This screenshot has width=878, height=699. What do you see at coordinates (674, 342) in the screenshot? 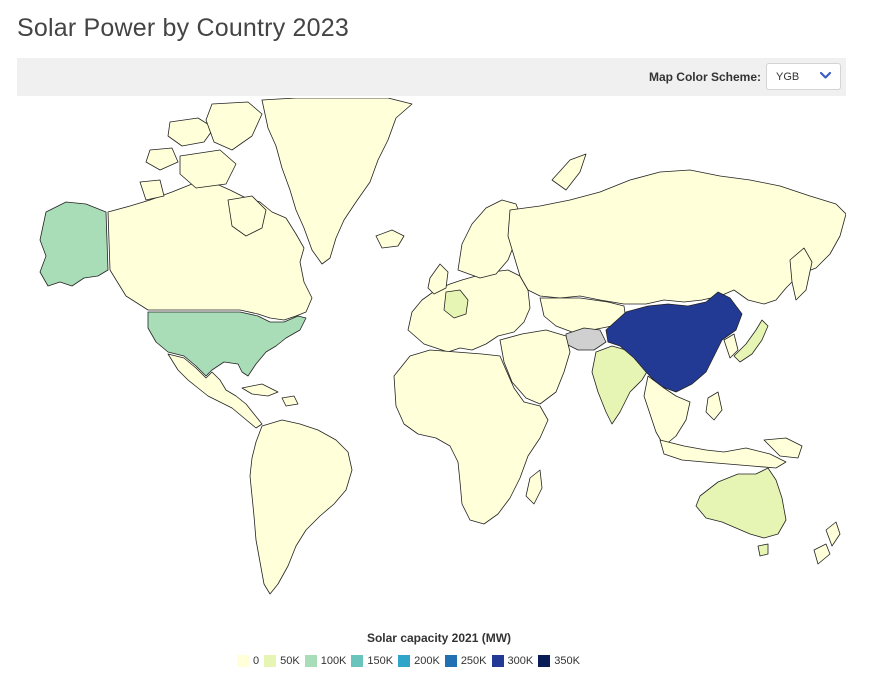
I see `country-china` at bounding box center [674, 342].